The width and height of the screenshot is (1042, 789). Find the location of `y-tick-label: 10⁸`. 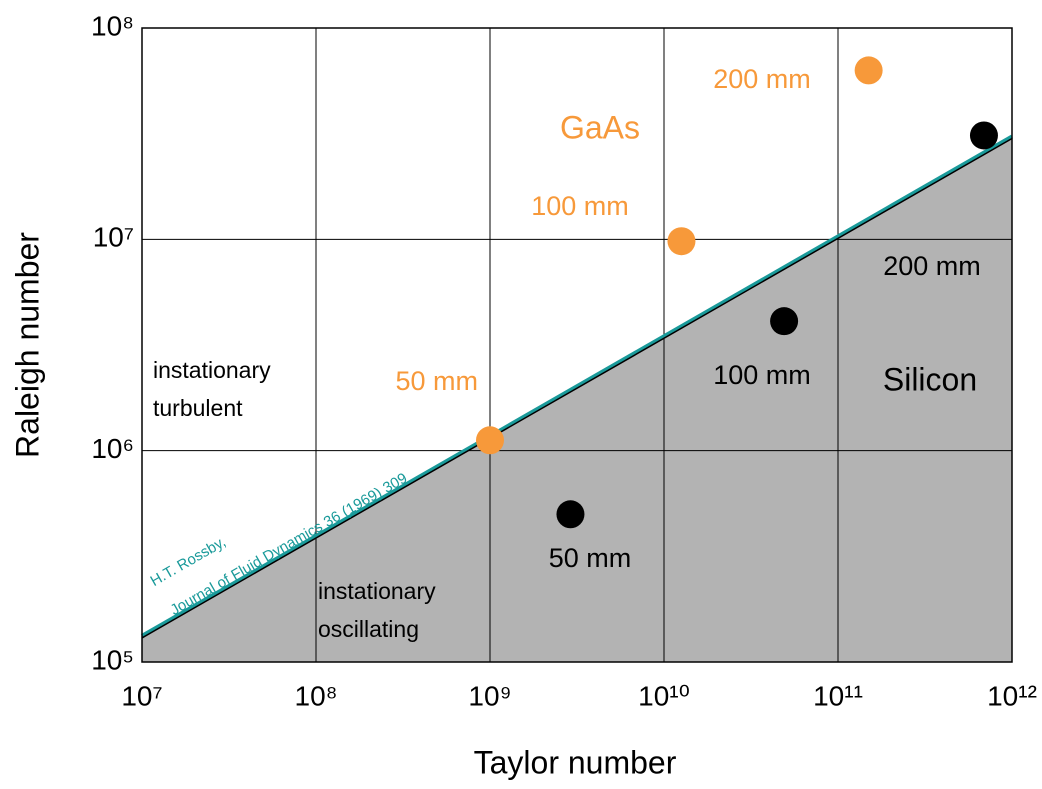

y-tick-label: 10⁸ is located at coordinates (112, 25).